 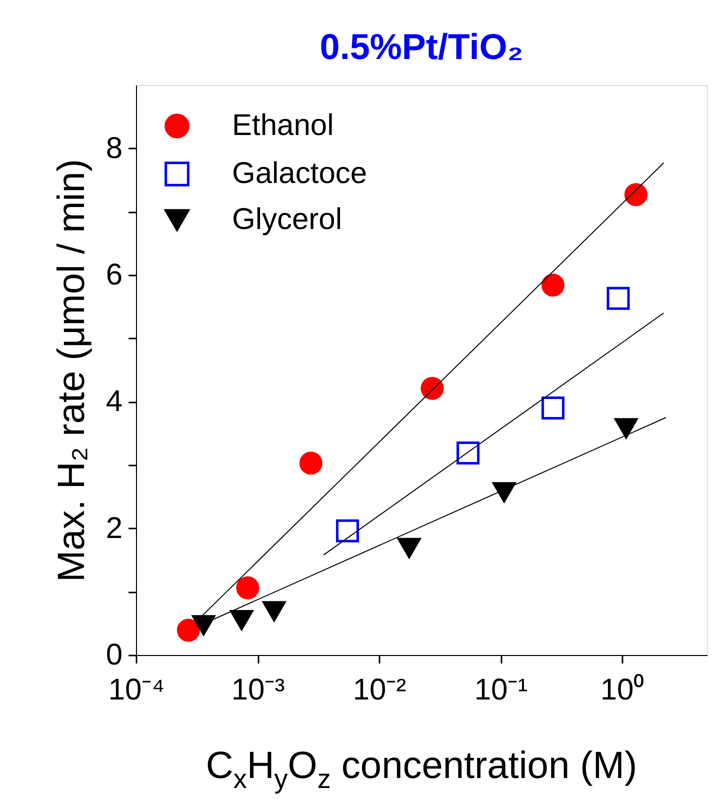 What do you see at coordinates (300, 173) in the screenshot?
I see `legend-label: Galactoce` at bounding box center [300, 173].